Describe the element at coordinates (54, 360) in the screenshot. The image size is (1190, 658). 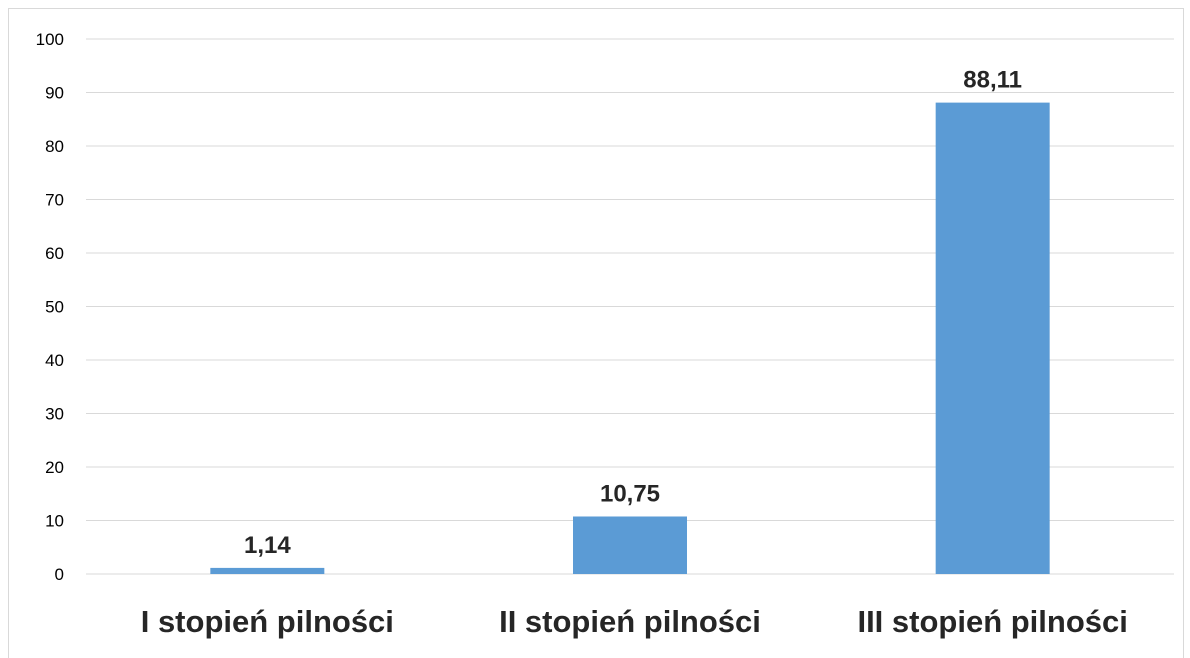
I see `y-tick-label: 40` at that location.